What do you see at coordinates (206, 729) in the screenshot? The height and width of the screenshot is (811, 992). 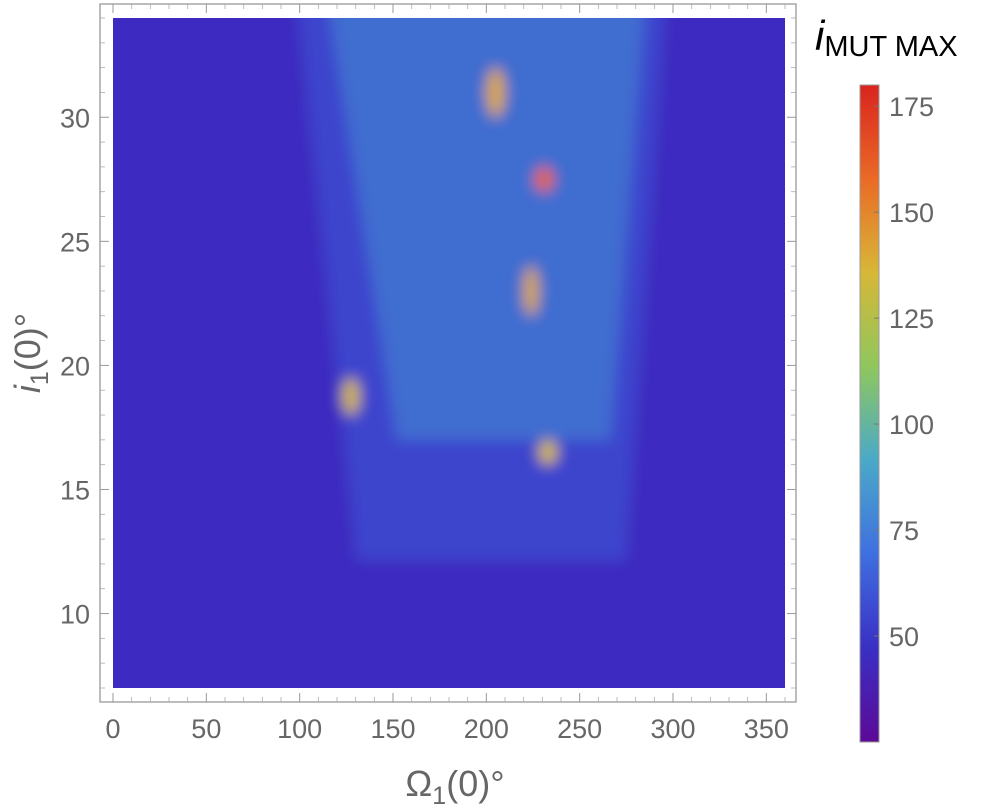 I see `x-tick-label: 50` at bounding box center [206, 729].